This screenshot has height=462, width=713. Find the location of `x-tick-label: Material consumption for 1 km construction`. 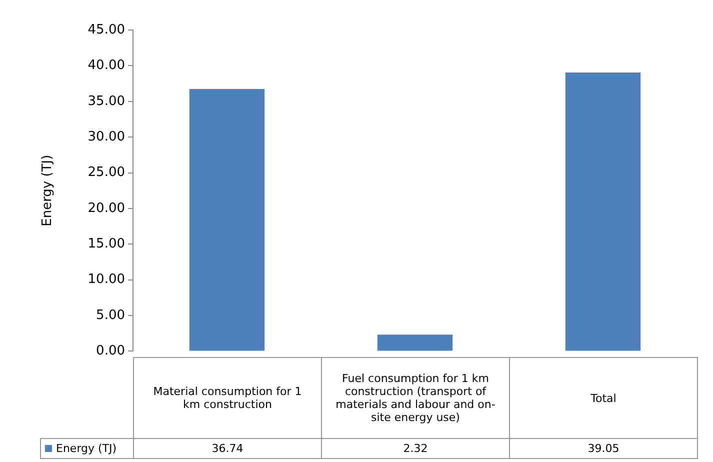

x-tick-label: Material consumption for 1 km construction is located at coordinates (227, 398).